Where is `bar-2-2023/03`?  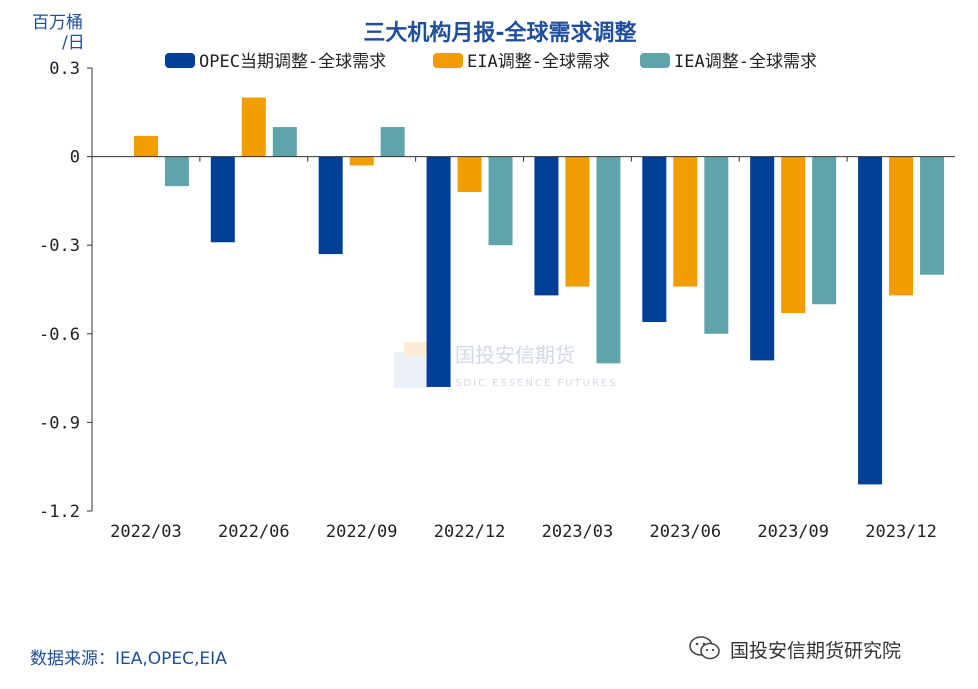 bar-2-2023/03 is located at coordinates (577, 221).